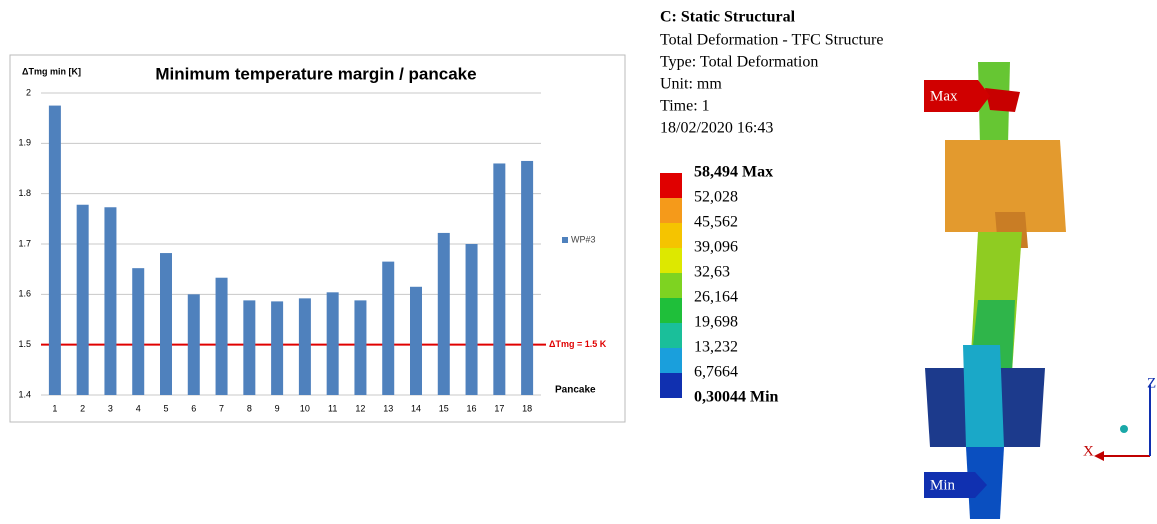  What do you see at coordinates (716, 222) in the screenshot?
I see `colorbar-label: 45,562` at bounding box center [716, 222].